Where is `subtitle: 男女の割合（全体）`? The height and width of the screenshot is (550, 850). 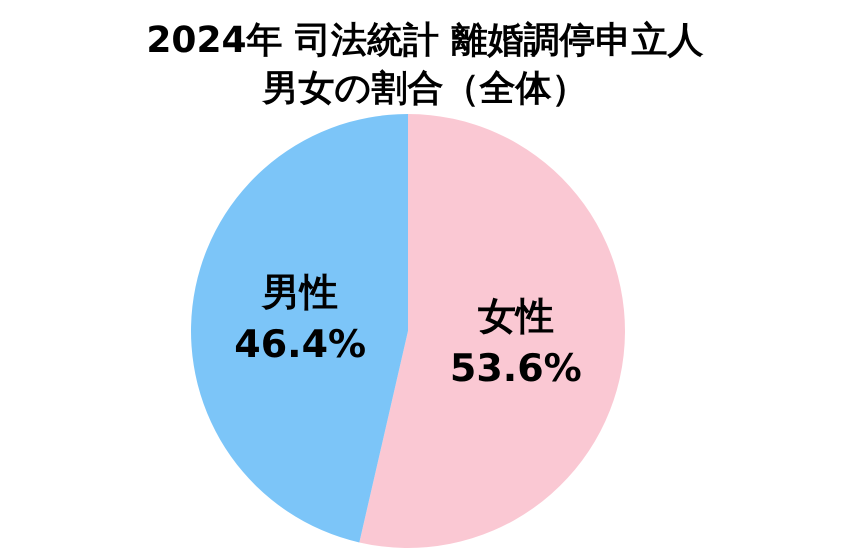 subtitle: 男女の割合（全体） is located at coordinates (425, 88).